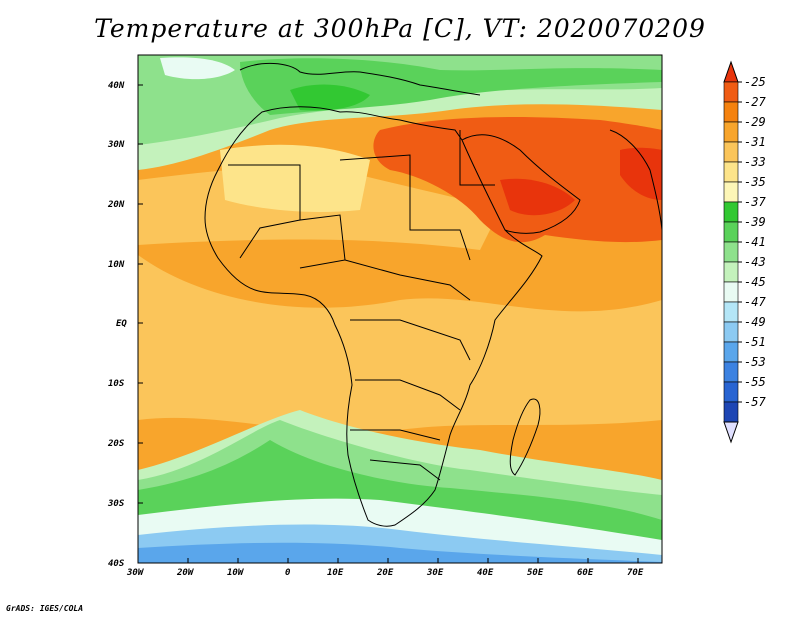 This screenshot has height=618, width=800. Describe the element at coordinates (485, 573) in the screenshot. I see `lon-label: 40E` at that location.